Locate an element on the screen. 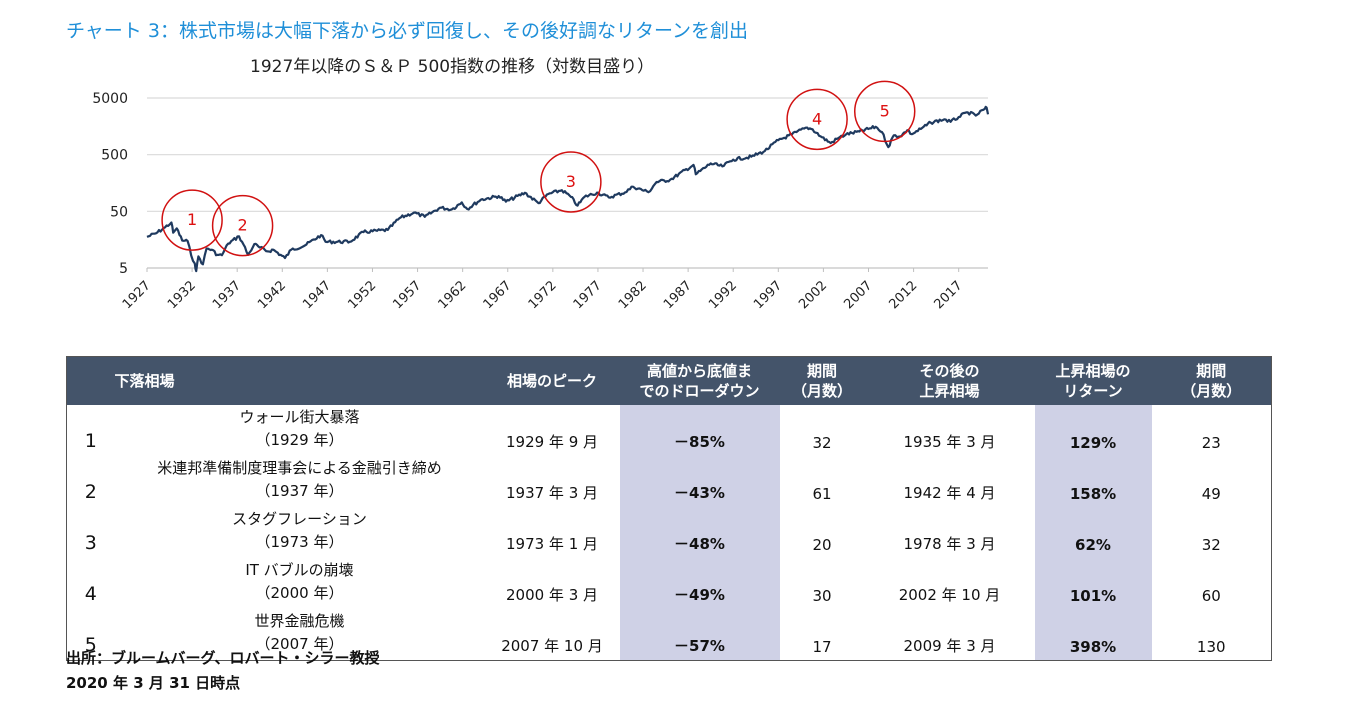 This screenshot has width=1359, height=719. x-tick-label: 2017 is located at coordinates (949, 295).